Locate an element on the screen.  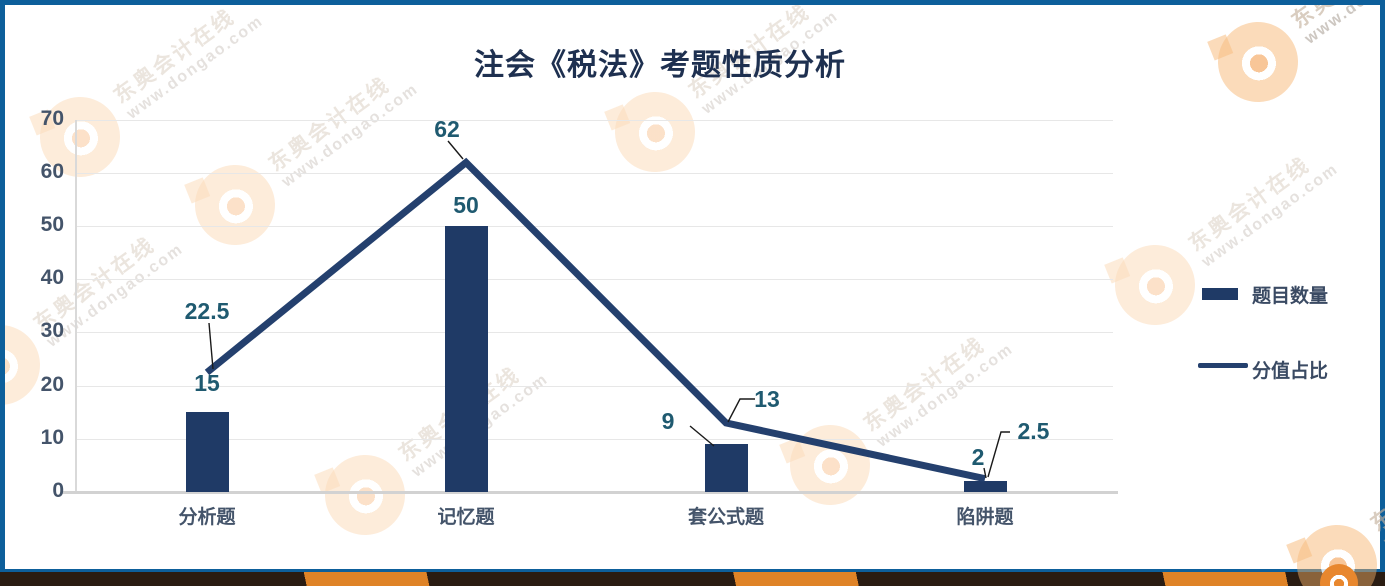
bar-value-label: 15 is located at coordinates (207, 383).